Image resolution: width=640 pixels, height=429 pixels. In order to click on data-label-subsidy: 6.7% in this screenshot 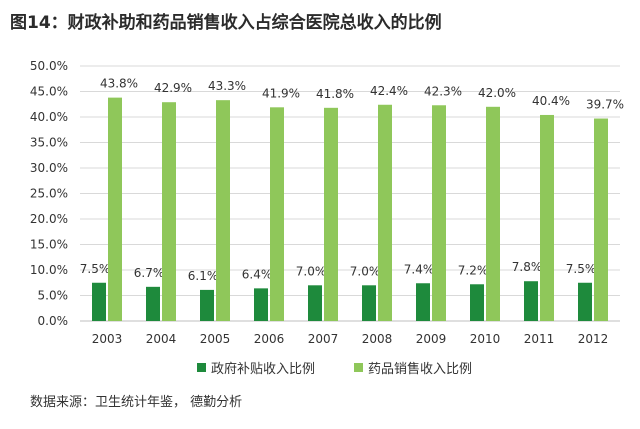, I will do `click(149, 273)`.